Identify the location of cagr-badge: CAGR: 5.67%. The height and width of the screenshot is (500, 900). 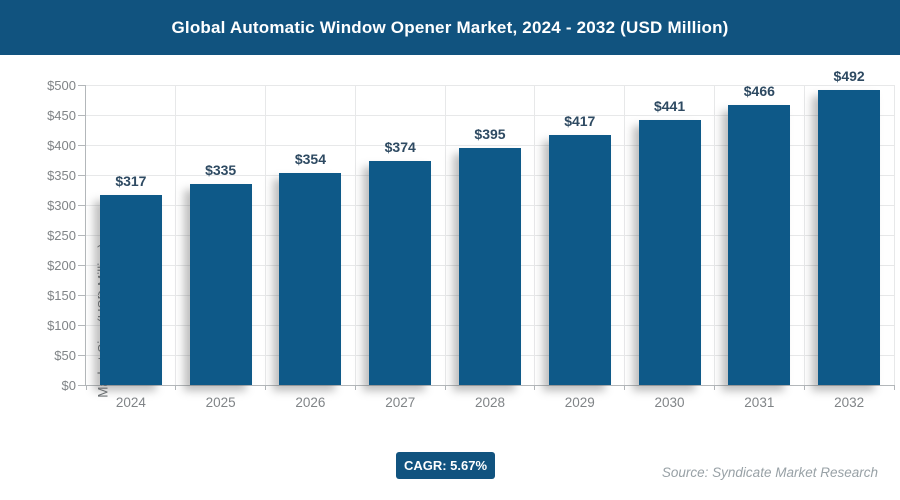
(445, 465).